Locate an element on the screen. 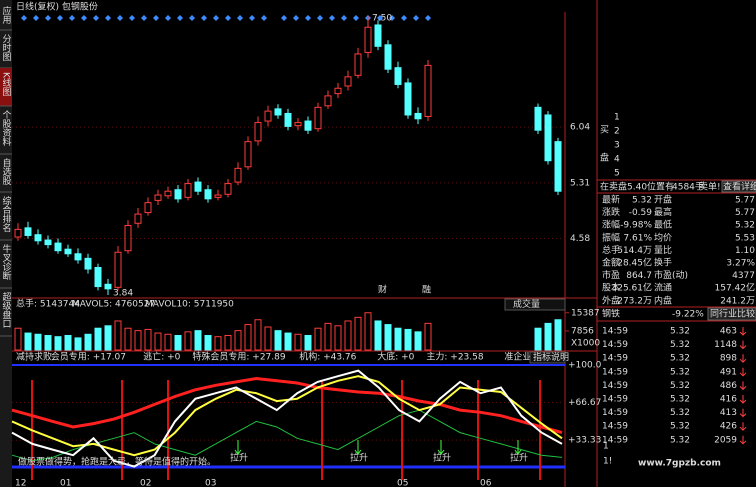  quote-label: 开盘 is located at coordinates (663, 200).